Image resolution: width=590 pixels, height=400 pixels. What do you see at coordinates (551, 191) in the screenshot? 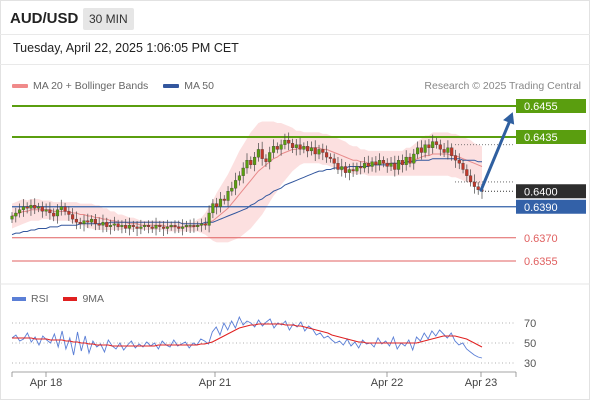
I see `current-price-tag` at bounding box center [551, 191].